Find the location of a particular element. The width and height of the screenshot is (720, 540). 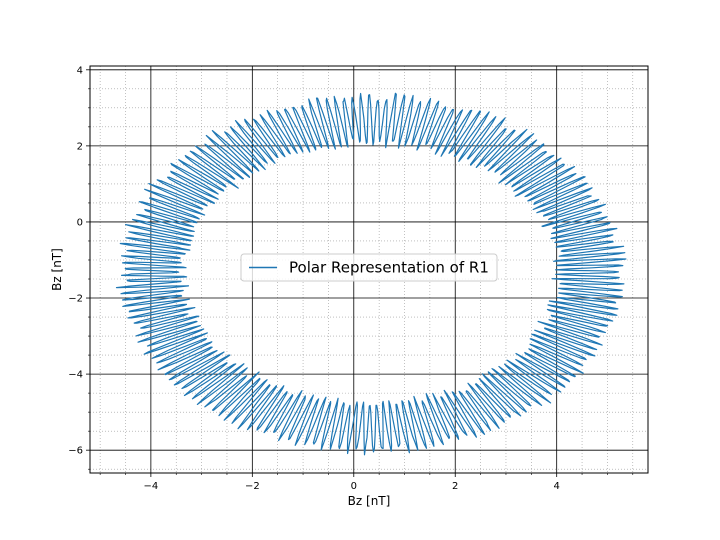

y-tick-label: −4 is located at coordinates (75, 375).